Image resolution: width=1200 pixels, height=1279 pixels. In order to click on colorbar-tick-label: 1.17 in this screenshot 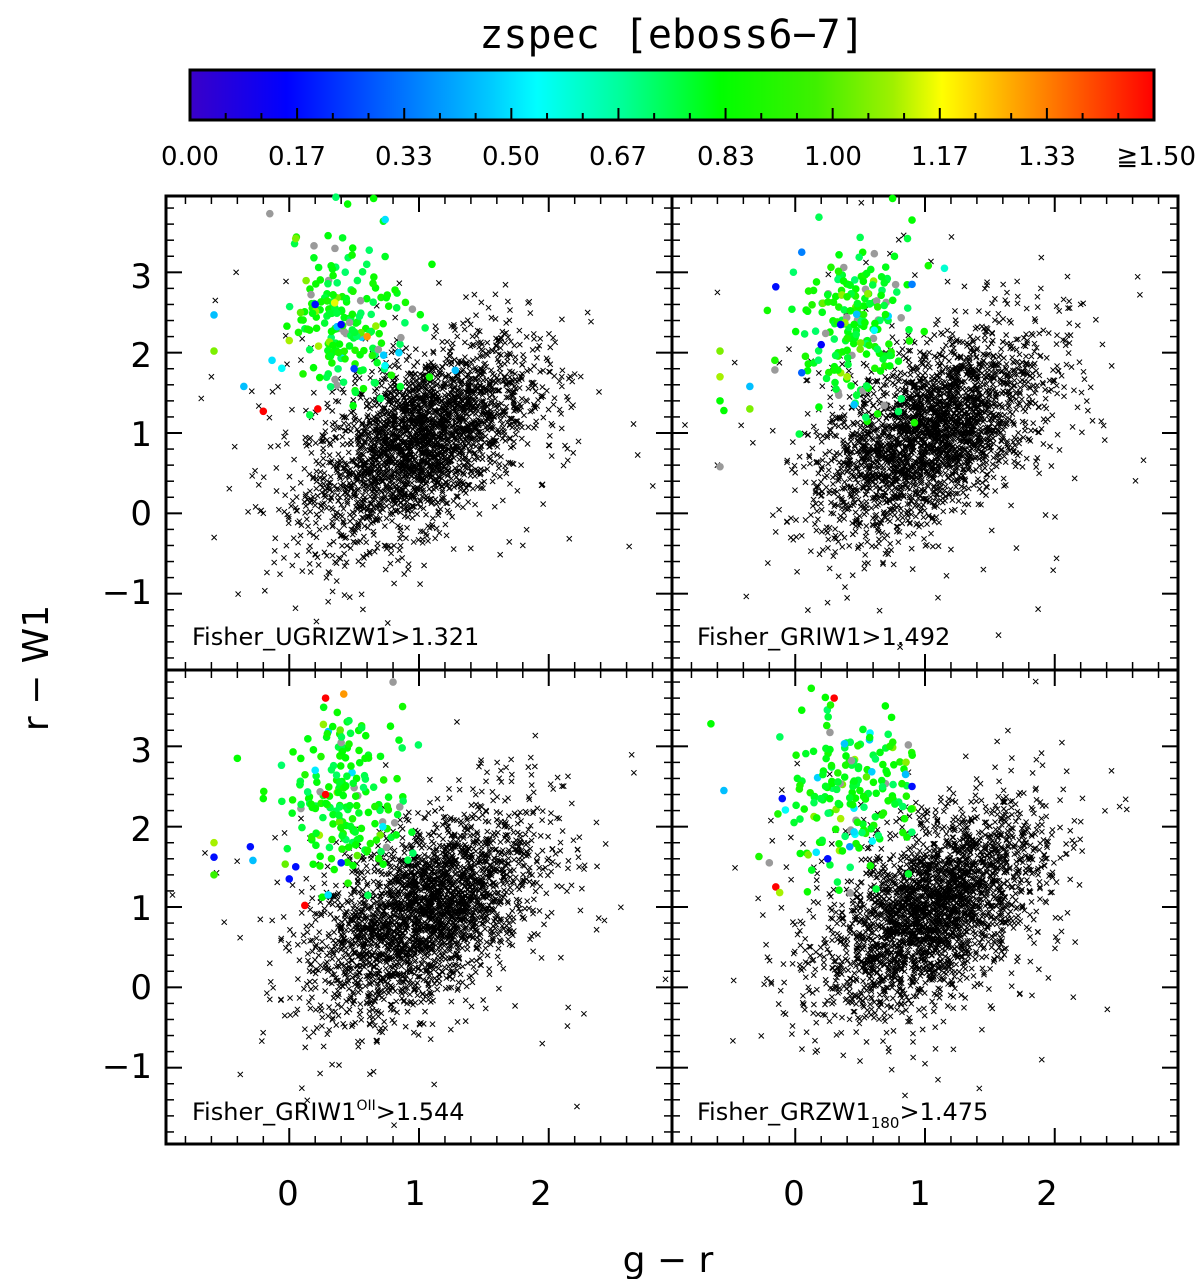, I will do `click(940, 157)`.